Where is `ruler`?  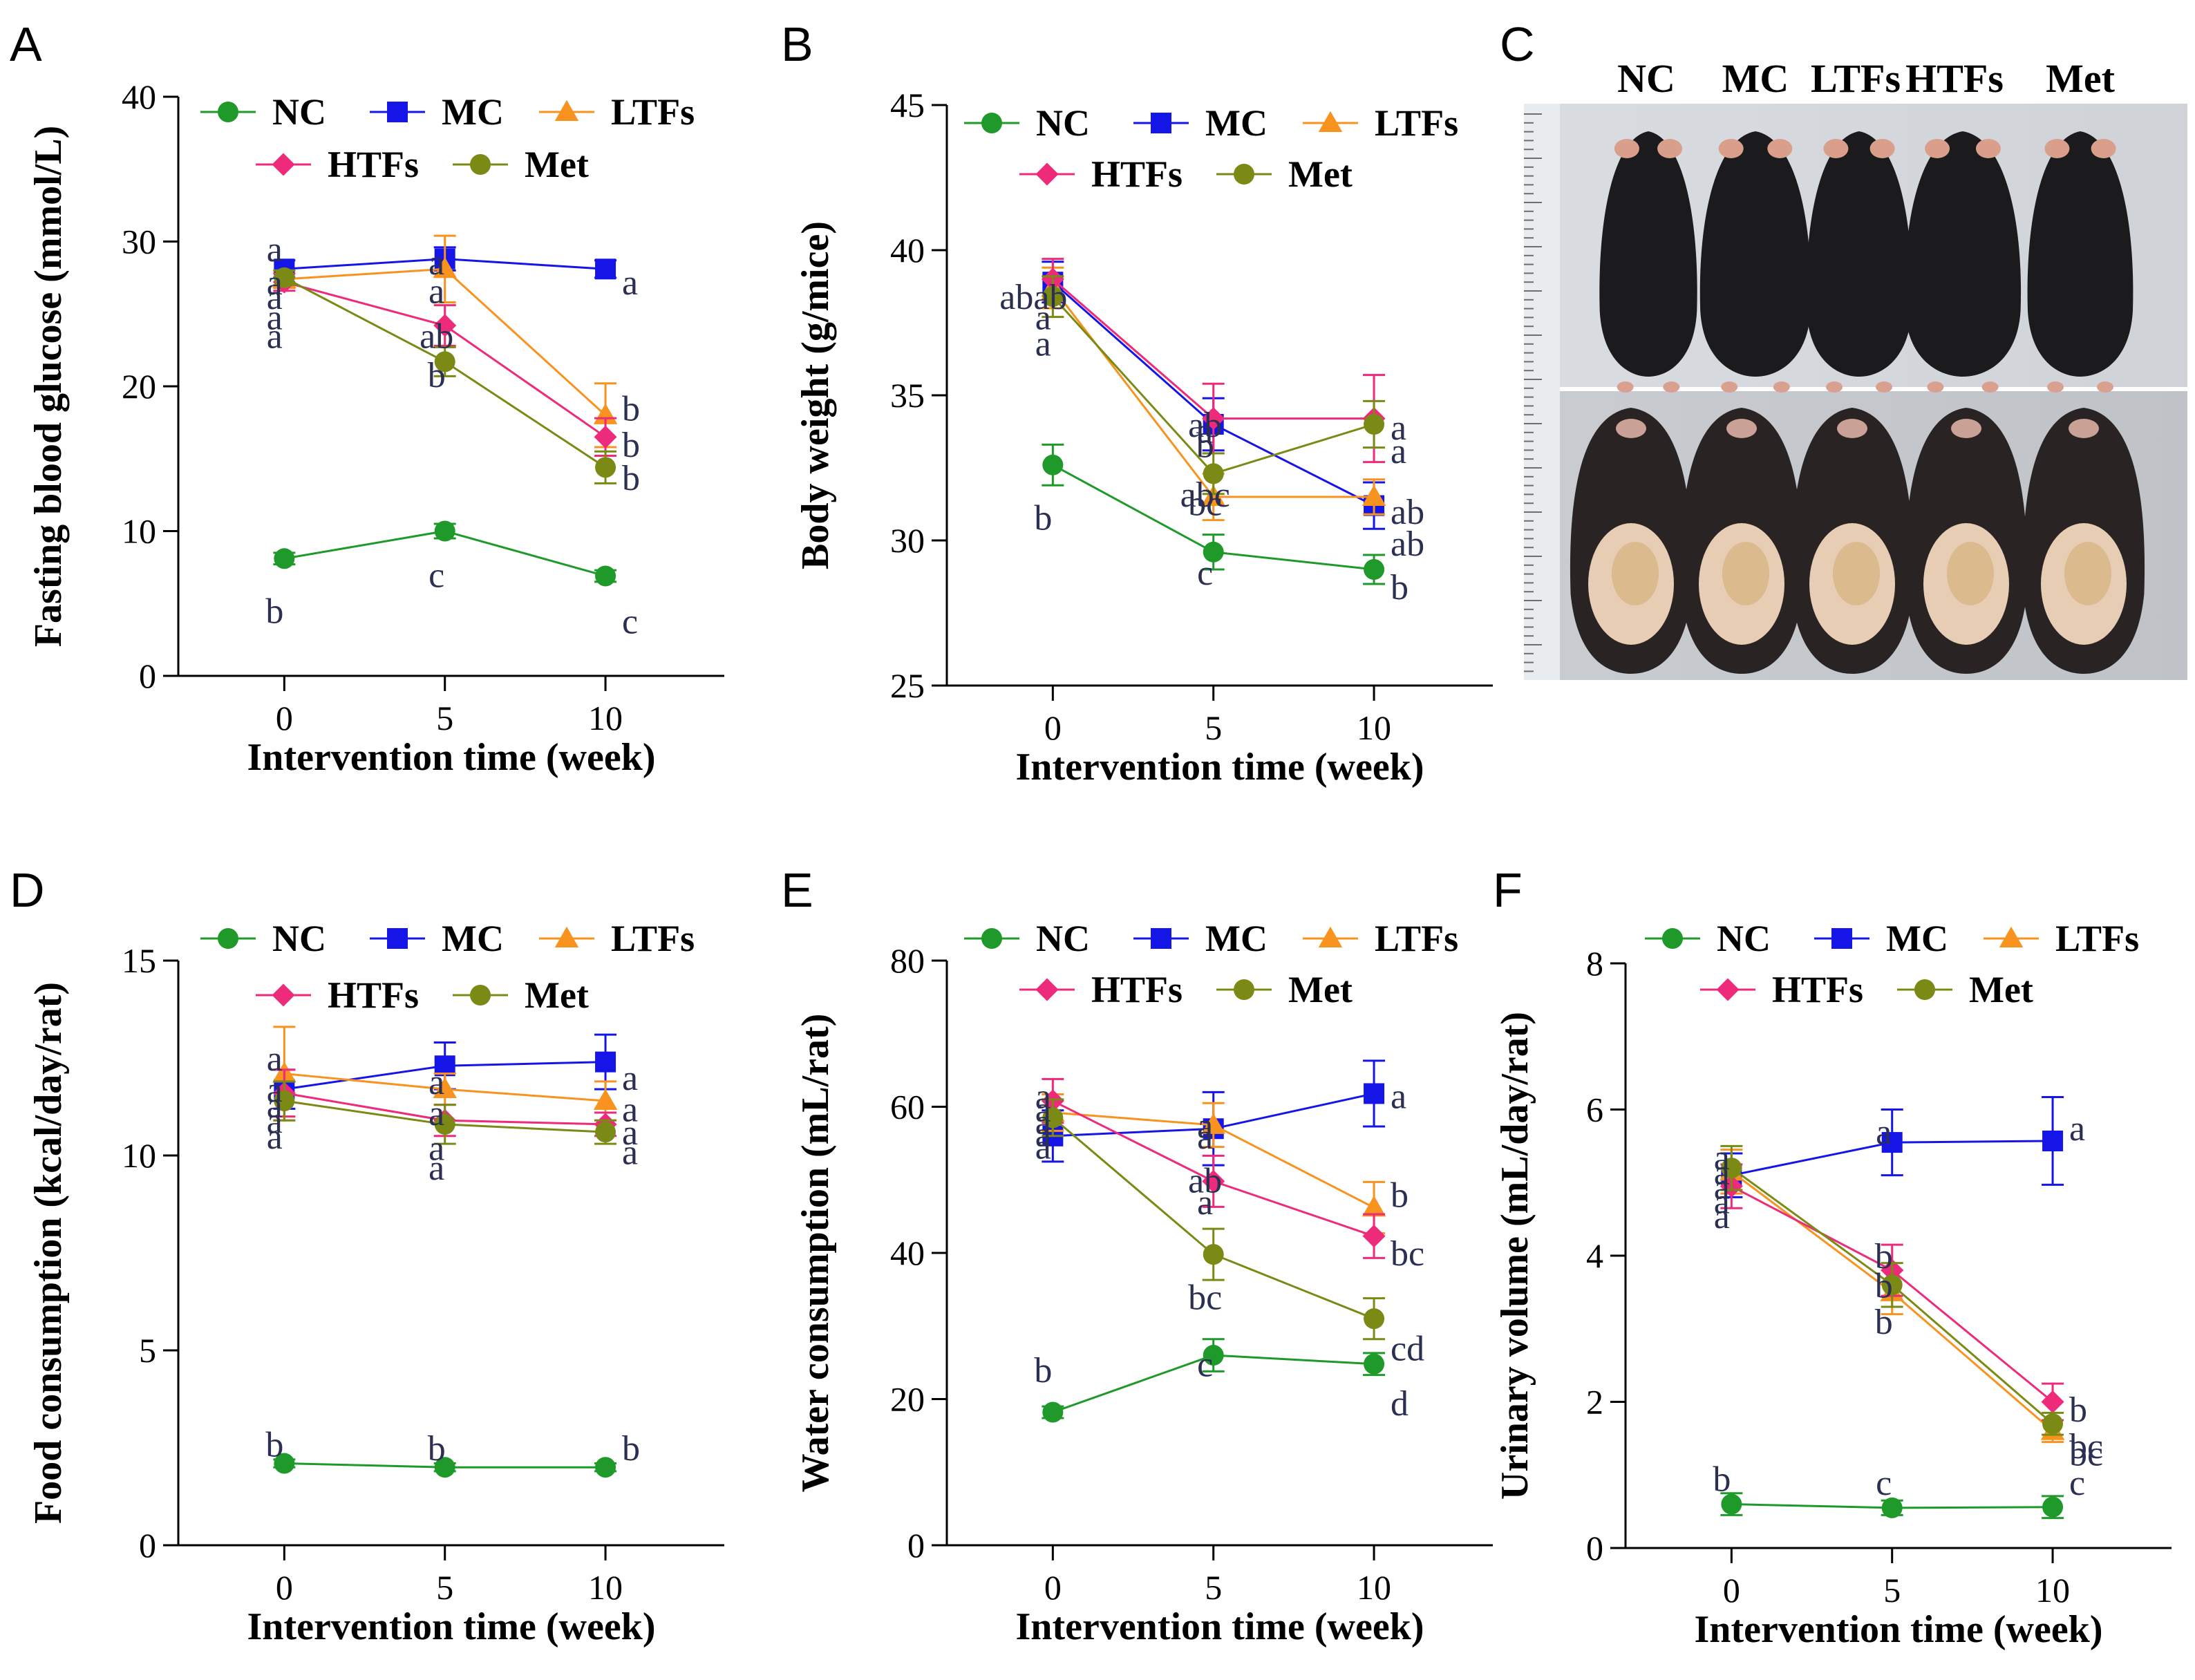
ruler is located at coordinates (1542, 392).